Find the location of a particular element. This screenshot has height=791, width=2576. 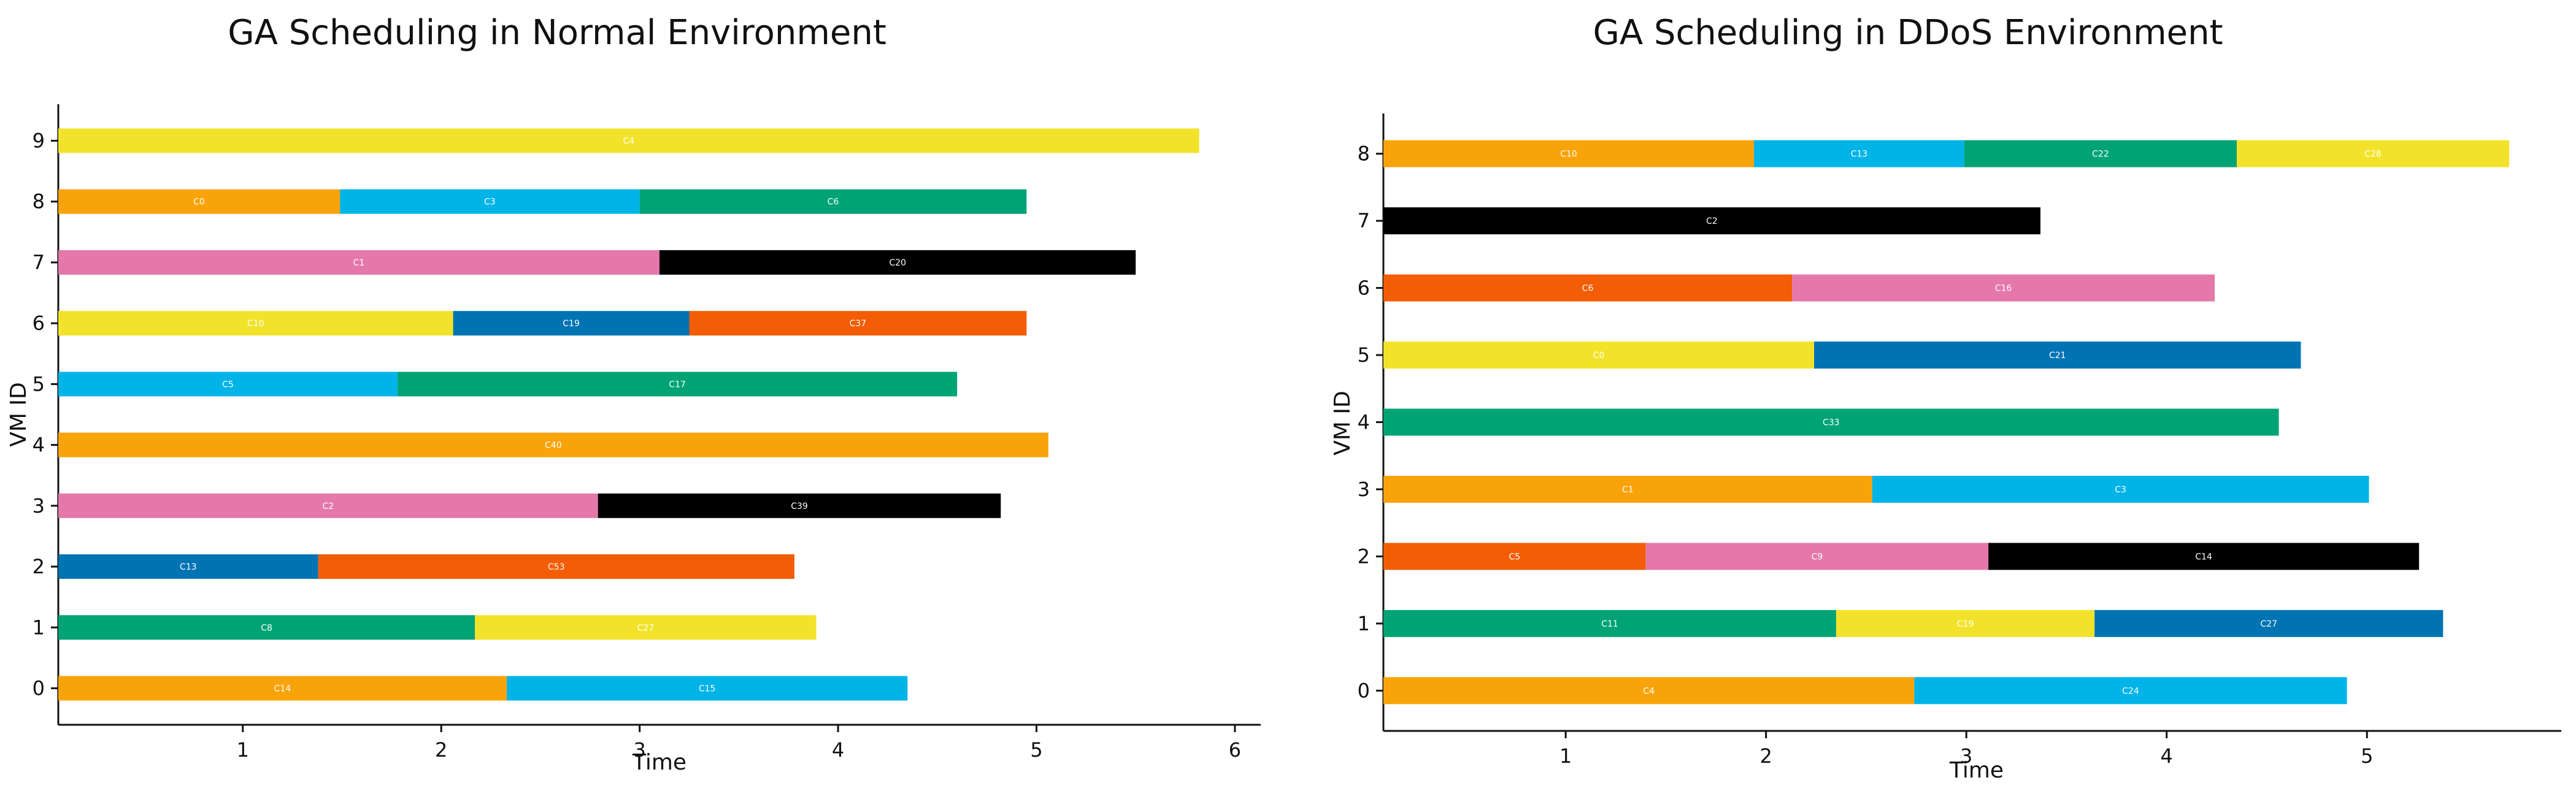

task-label: C21 is located at coordinates (2057, 356).